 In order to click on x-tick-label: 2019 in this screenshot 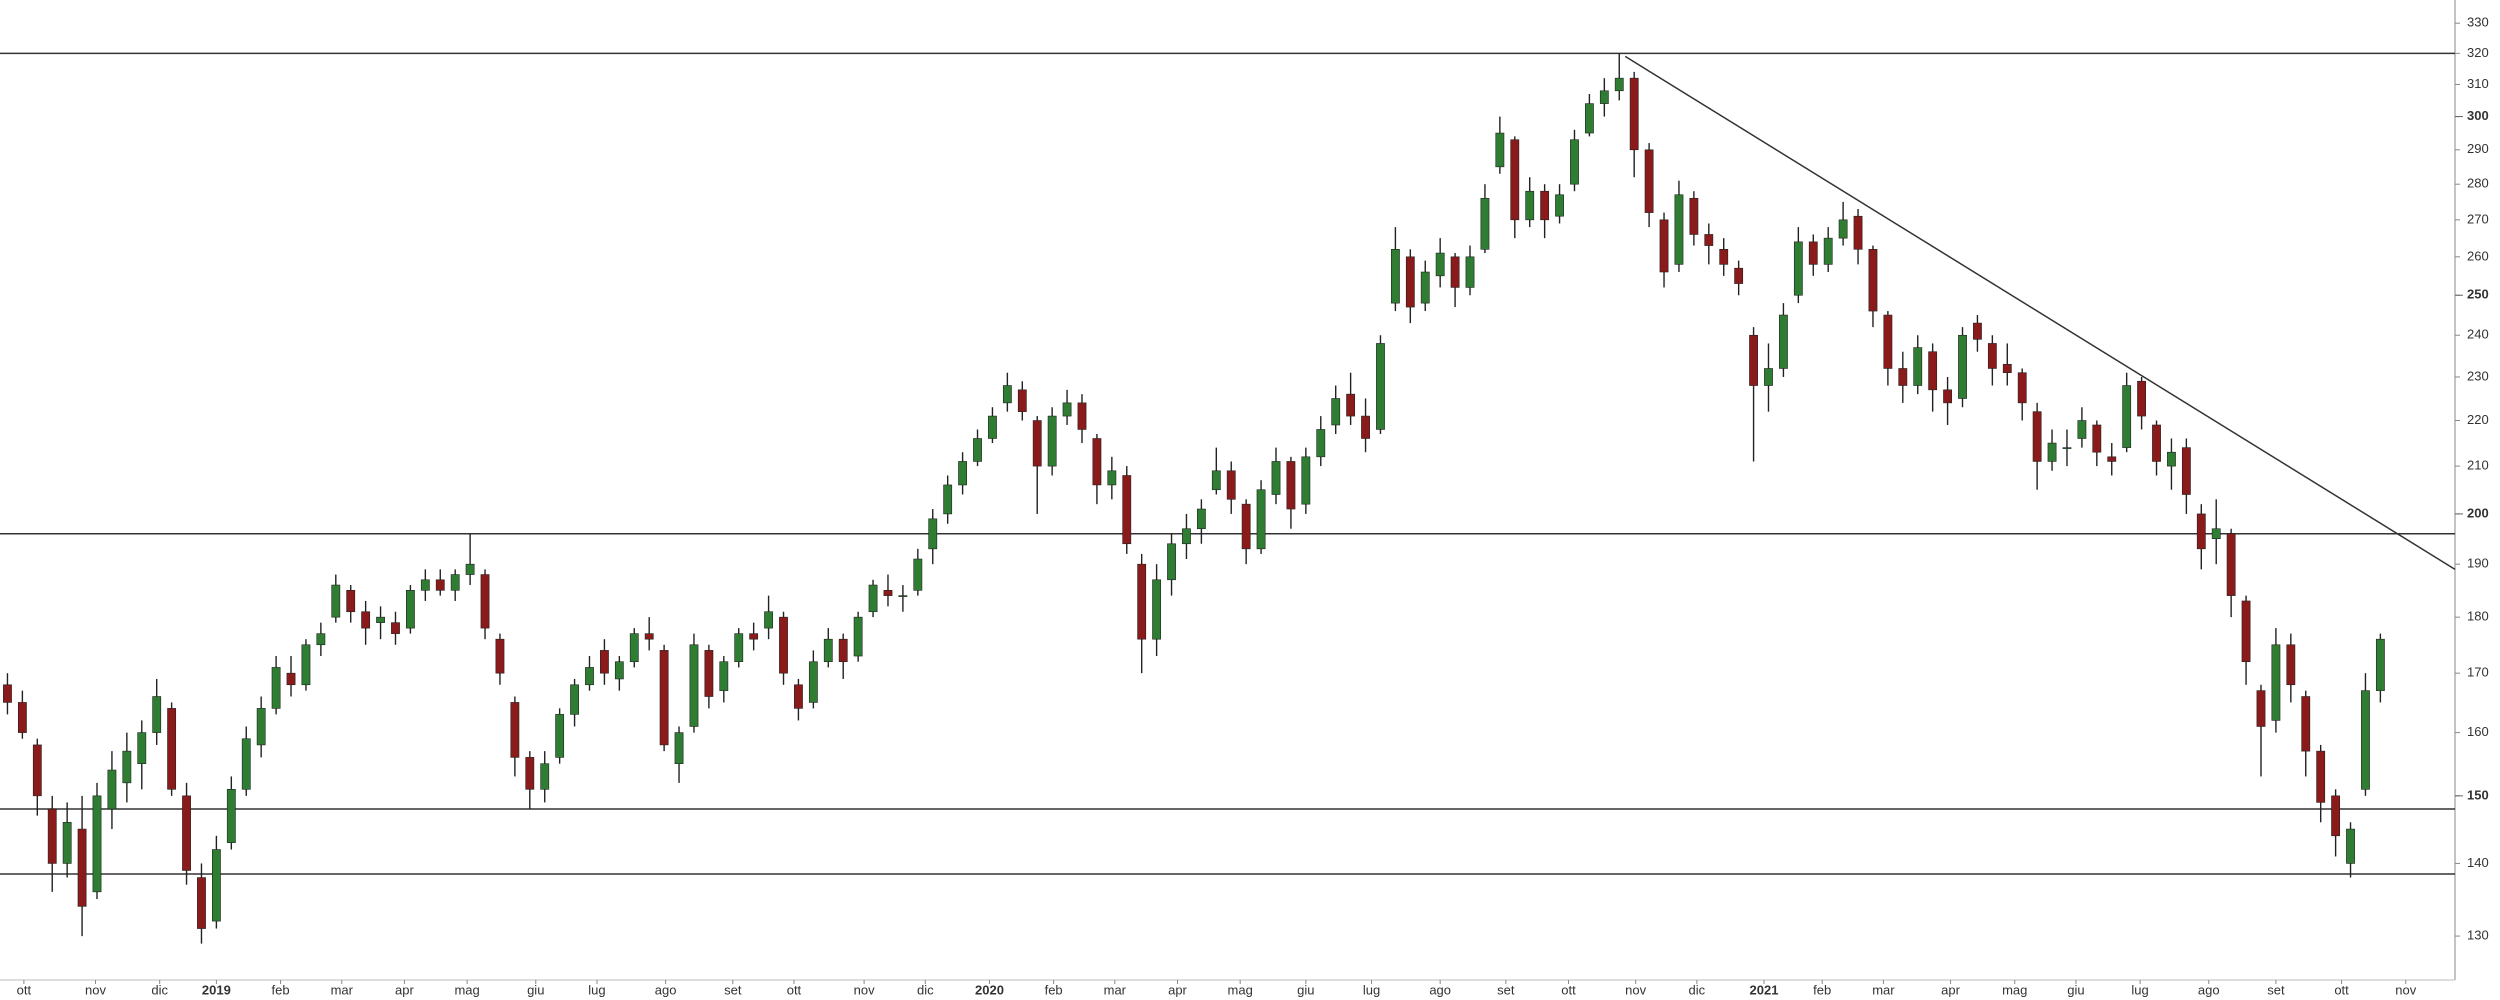, I will do `click(216, 989)`.